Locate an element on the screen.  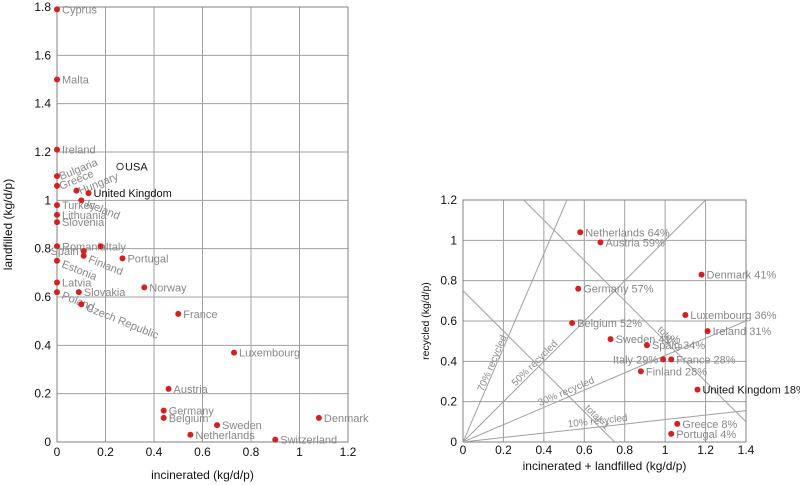
point-label: Denmark 41% is located at coordinates (742, 276).